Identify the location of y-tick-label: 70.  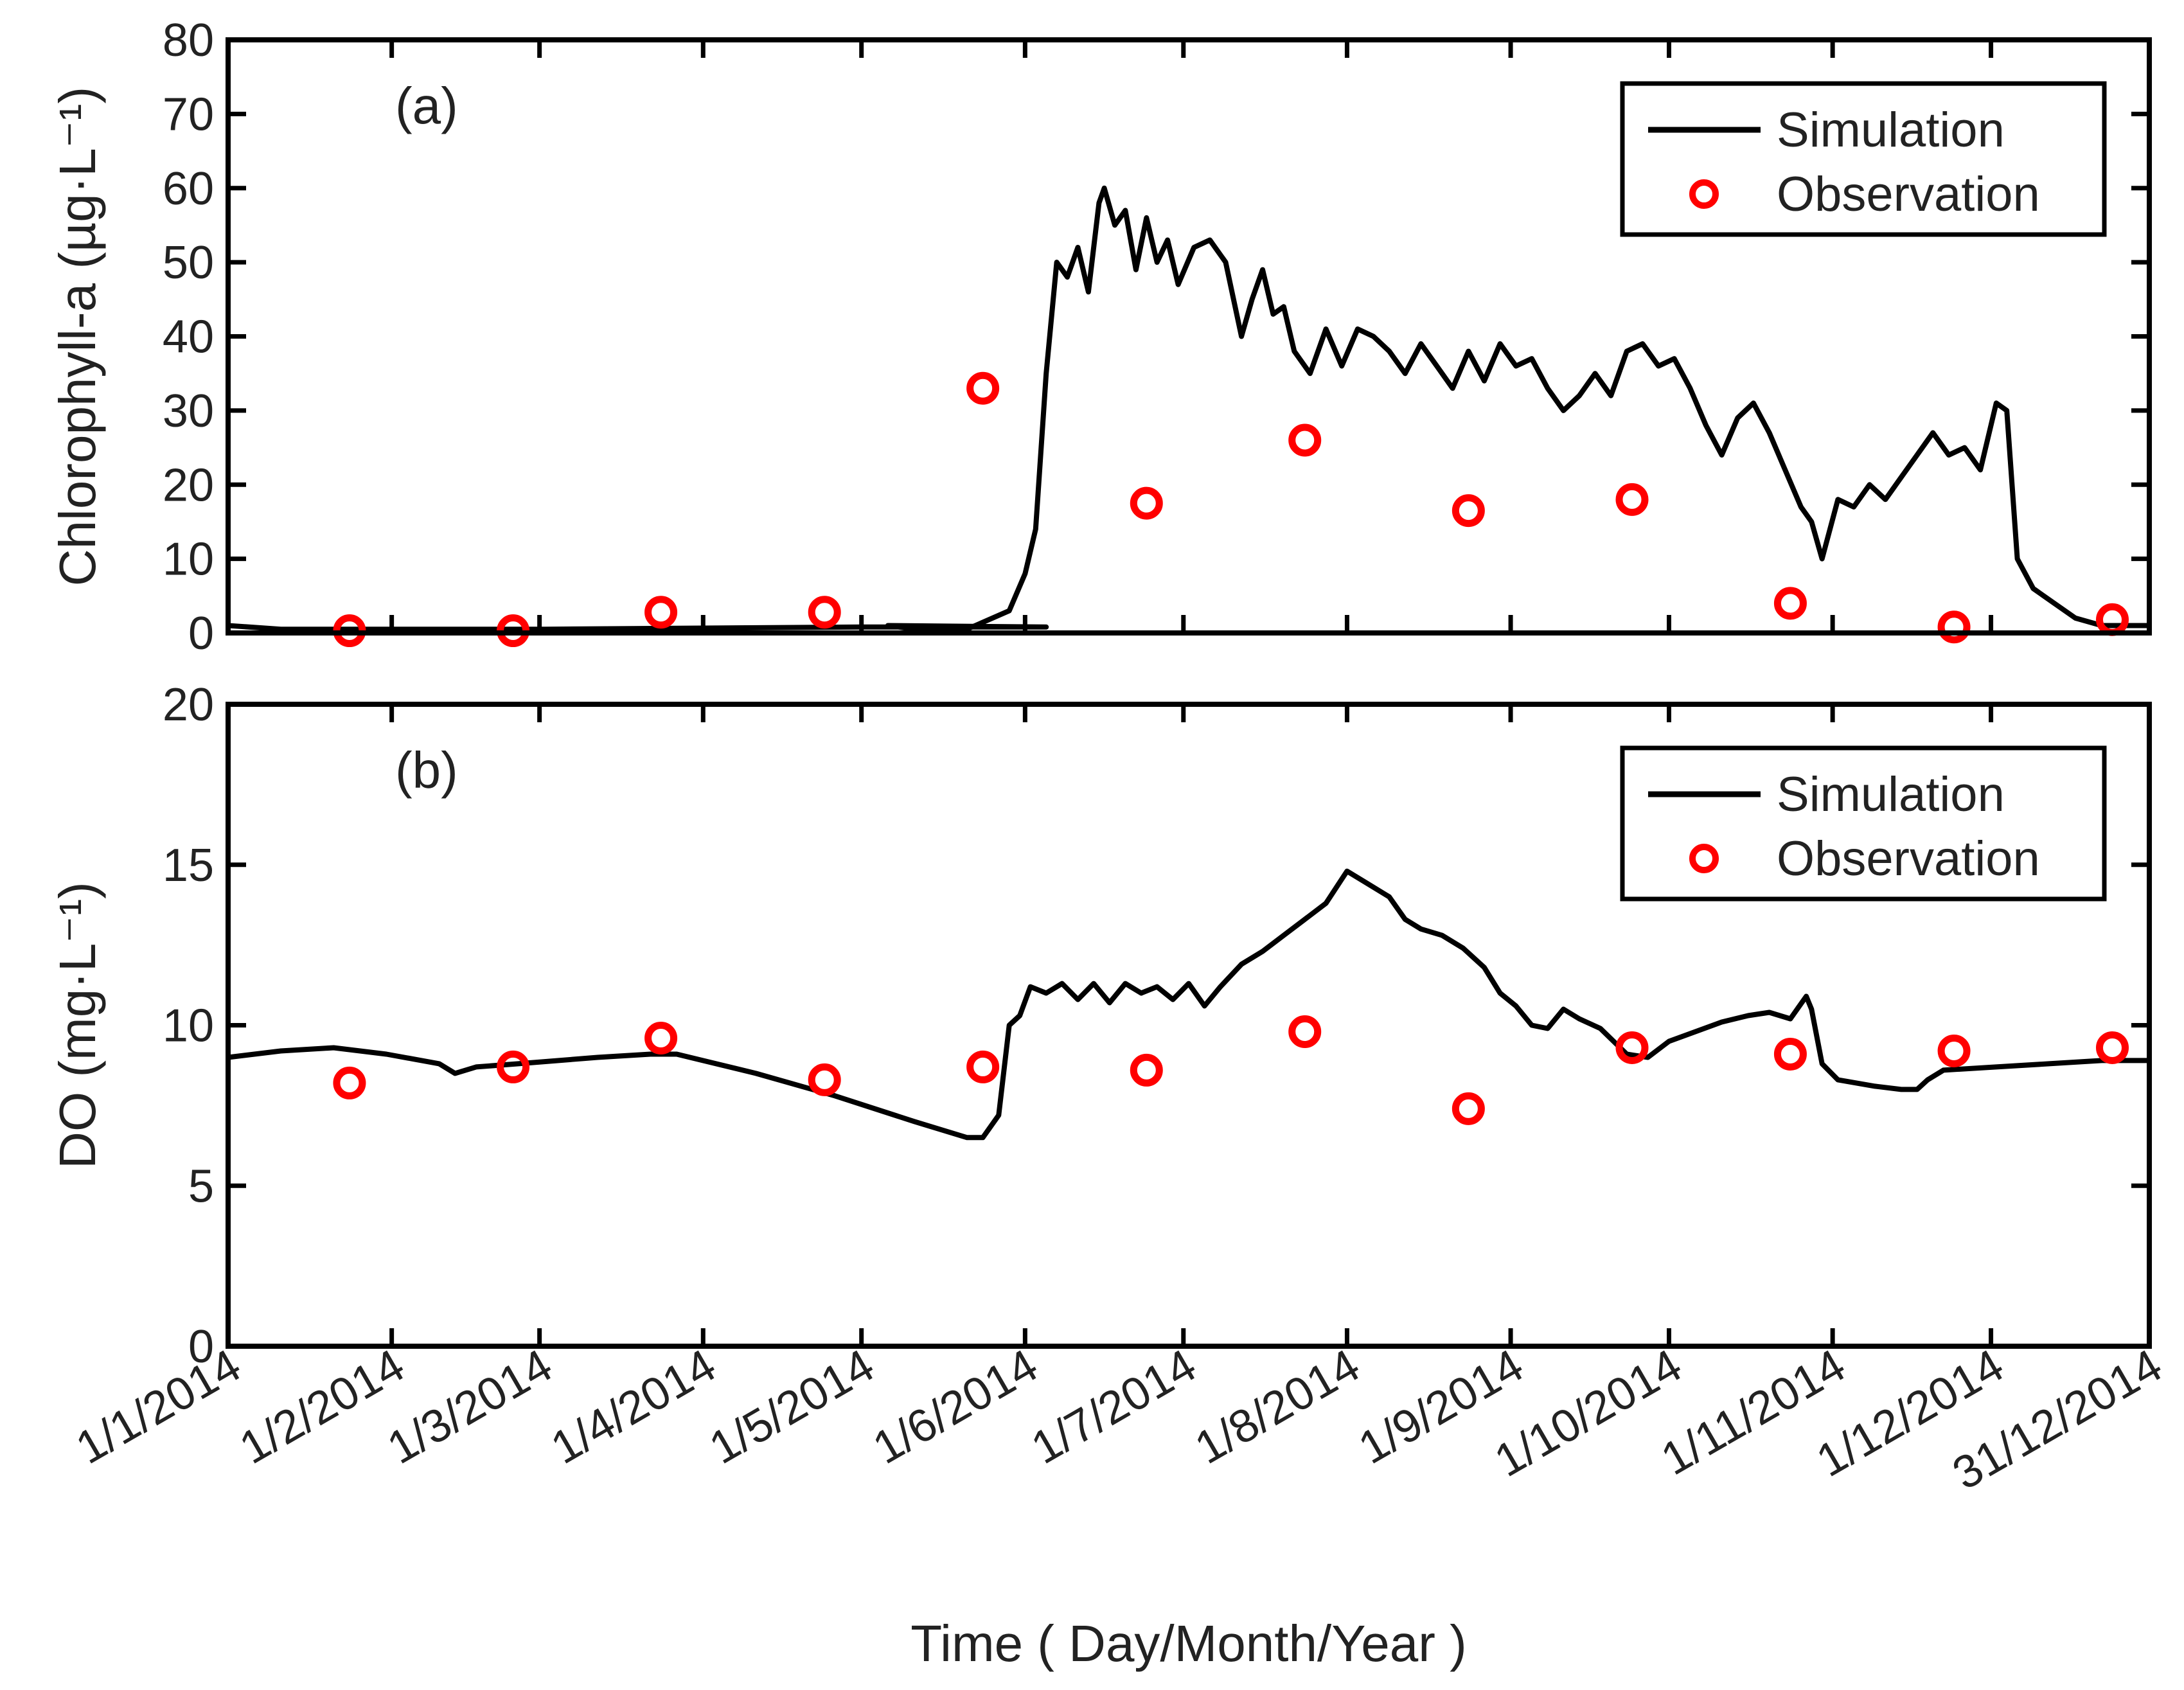
(189, 115).